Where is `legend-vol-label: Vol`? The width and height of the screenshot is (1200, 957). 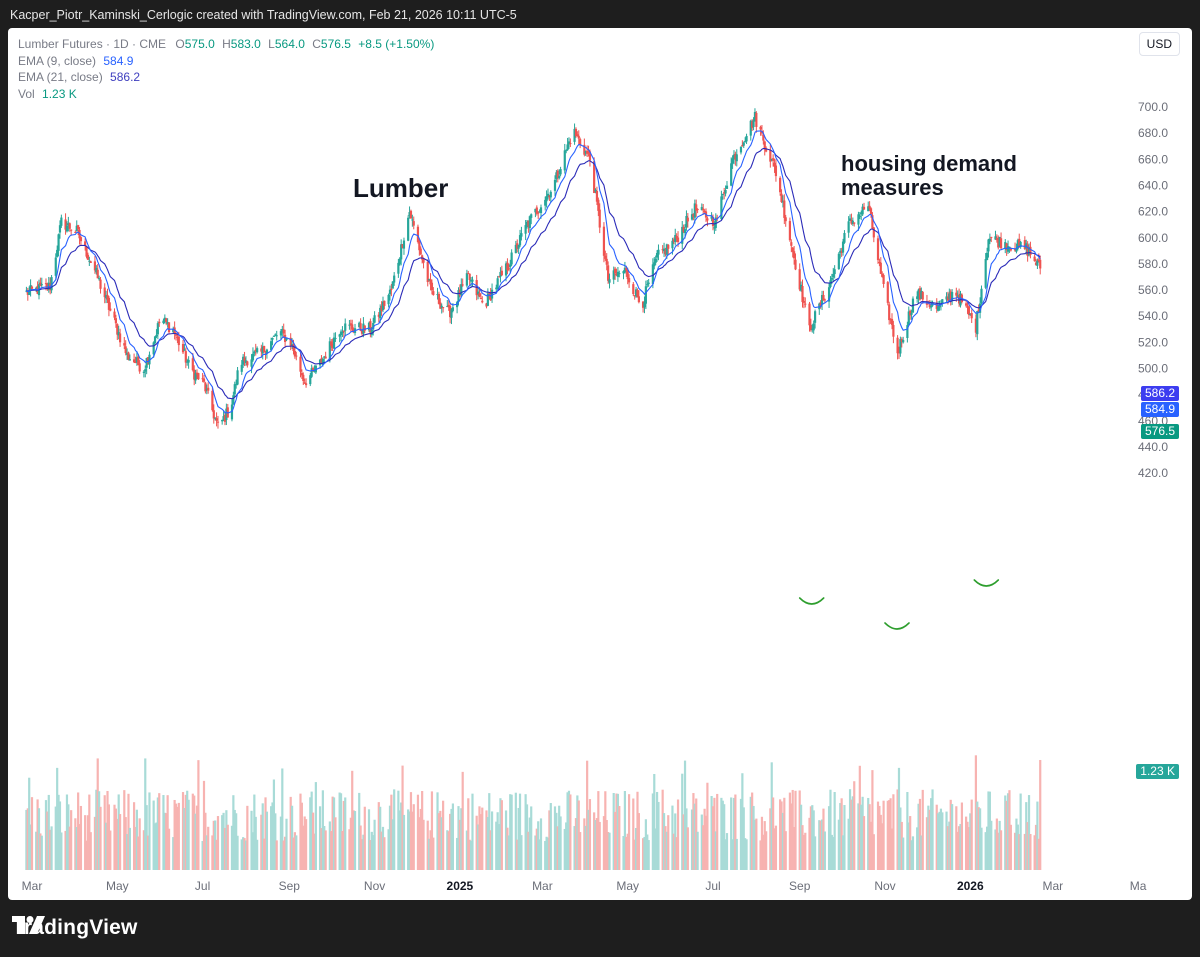
legend-vol-label: Vol is located at coordinates (26, 93).